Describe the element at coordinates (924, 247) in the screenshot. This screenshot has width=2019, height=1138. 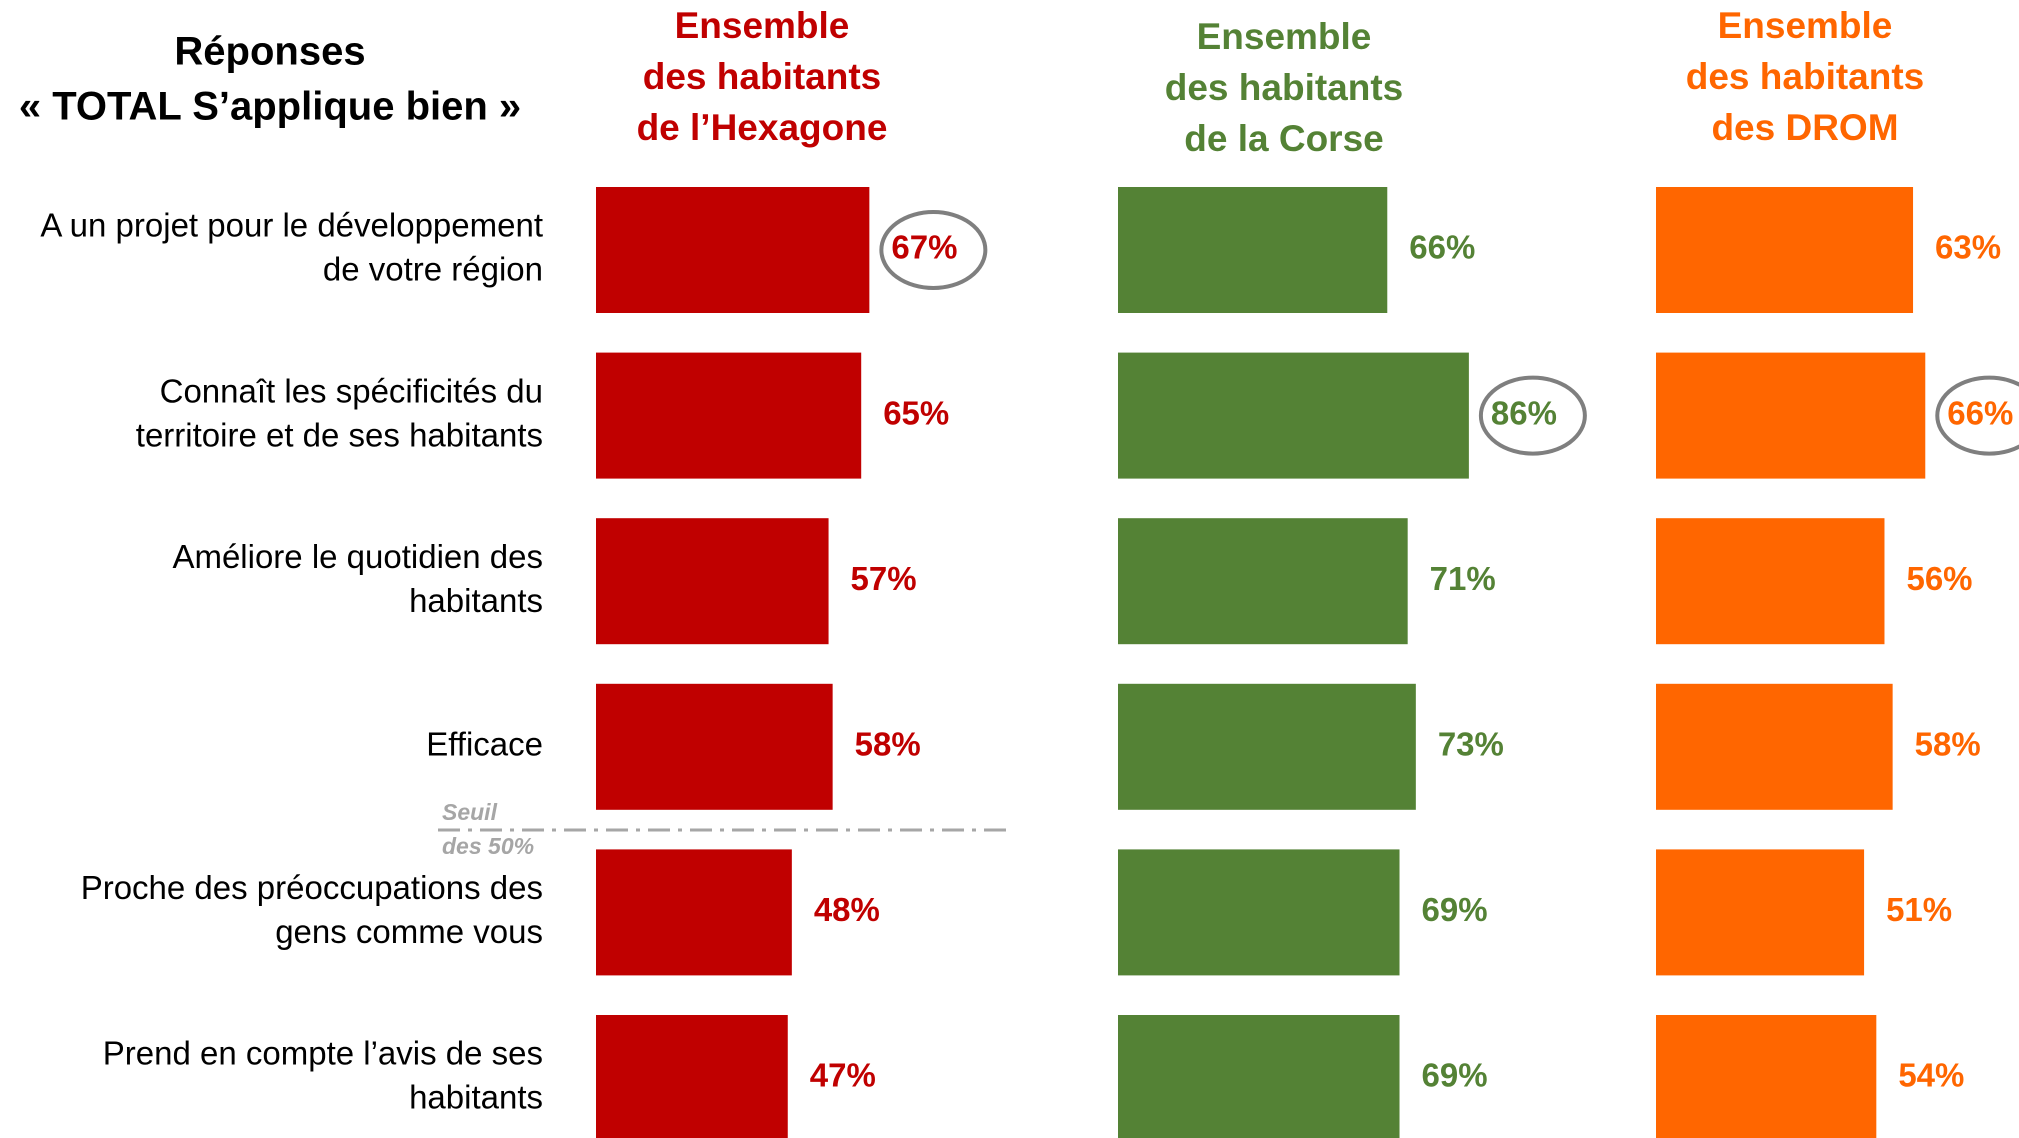
I see `value-label: 67%` at that location.